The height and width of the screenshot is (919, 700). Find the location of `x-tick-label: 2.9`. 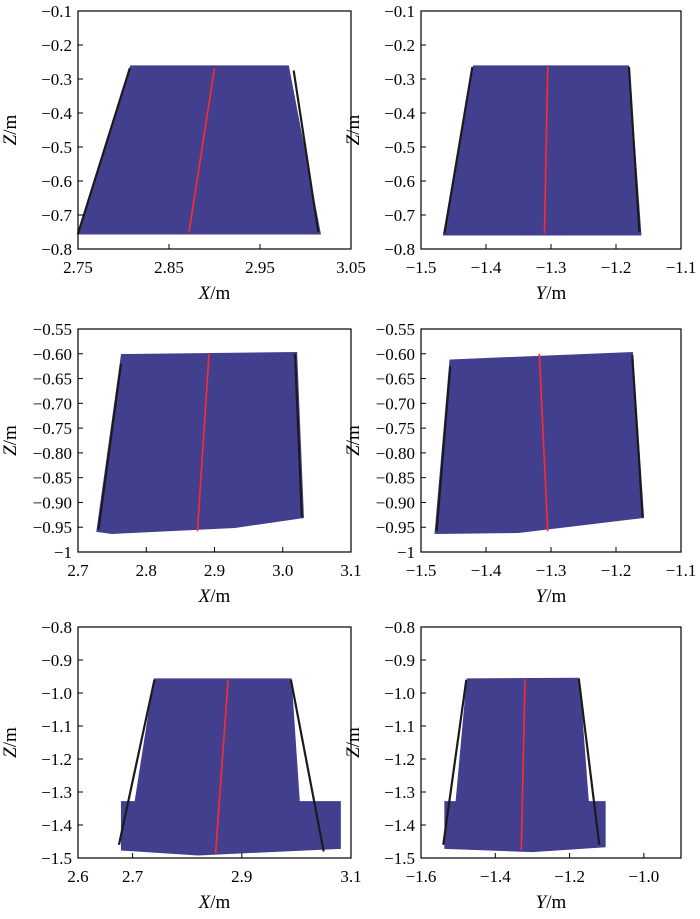

x-tick-label: 2.9 is located at coordinates (241, 876).